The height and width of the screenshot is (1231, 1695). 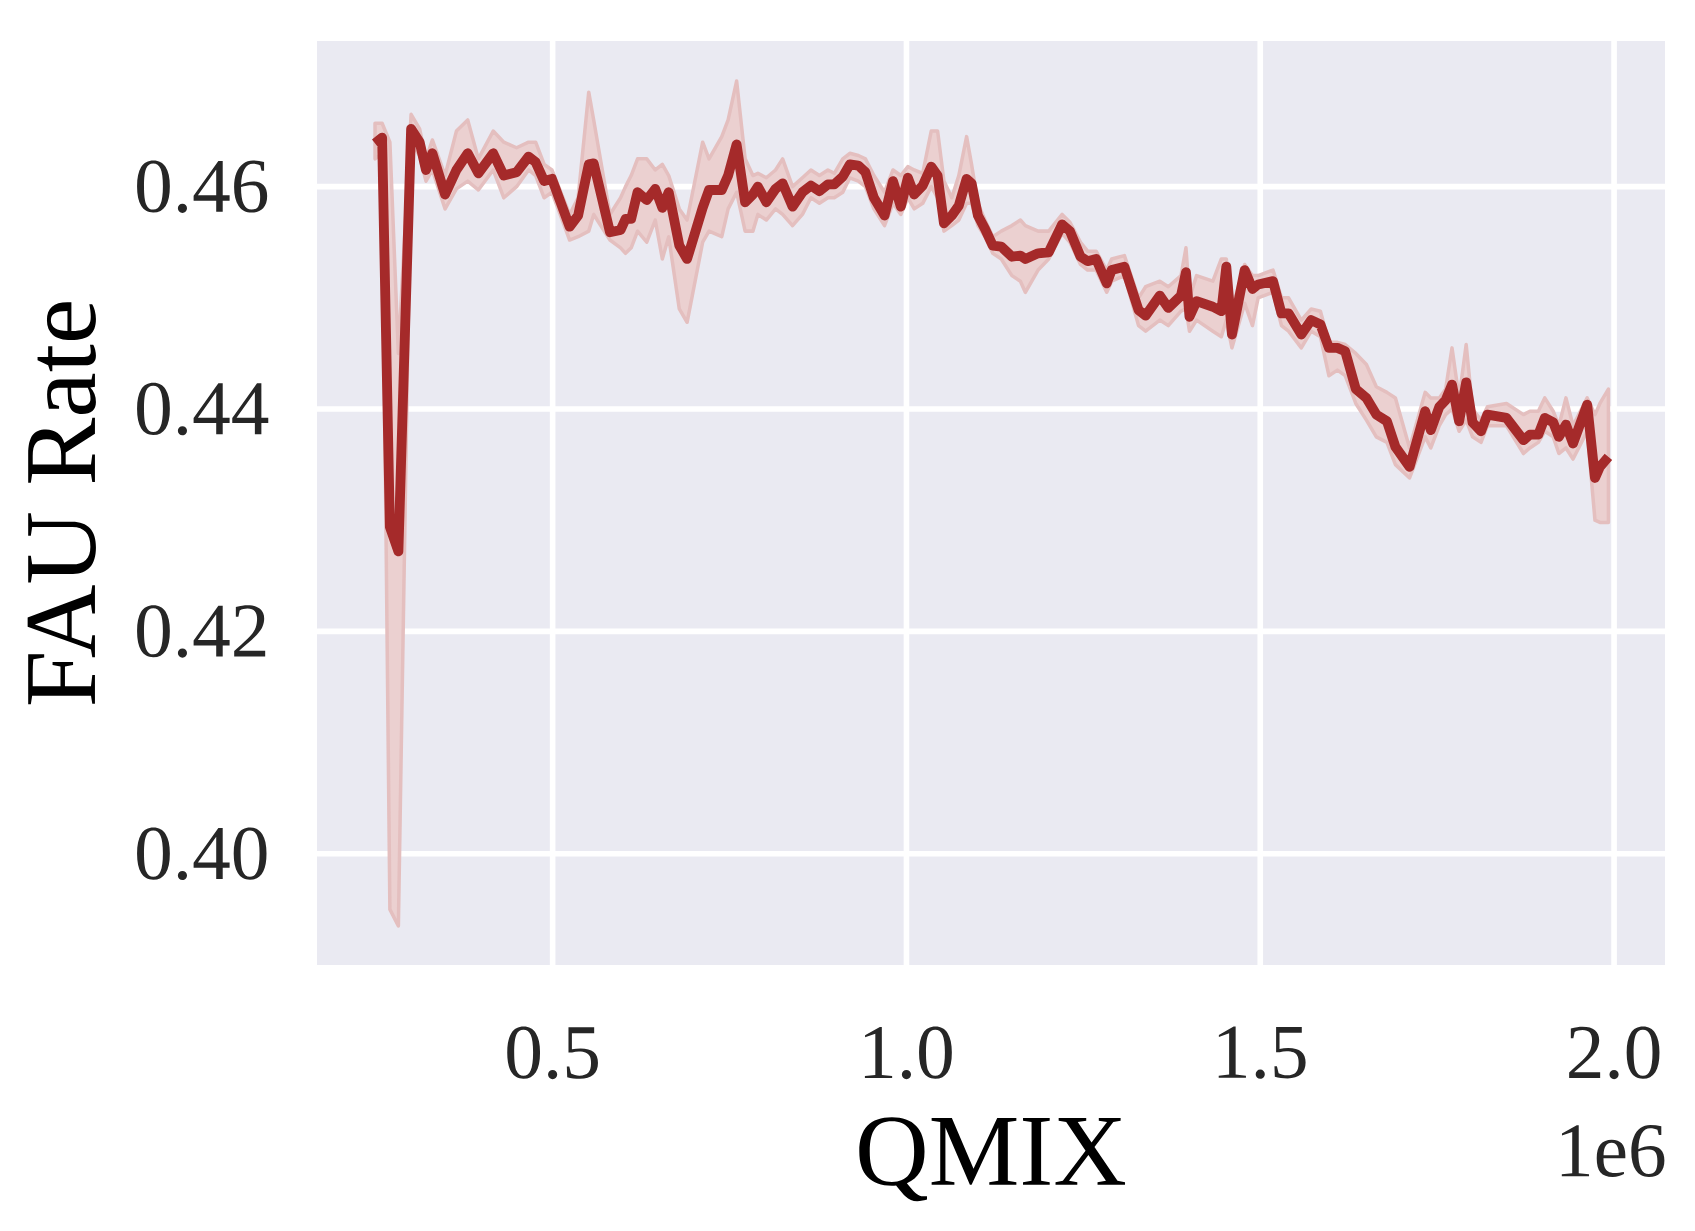 I want to click on x-tick-label: 1.5, so click(x=1262, y=1052).